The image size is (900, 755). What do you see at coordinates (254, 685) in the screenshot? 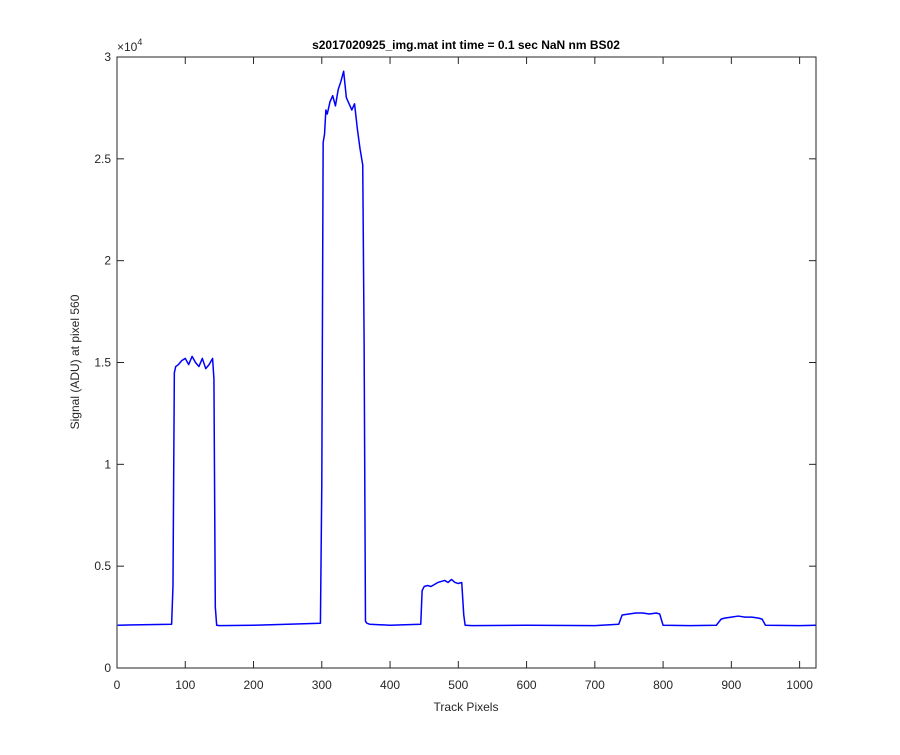
I see `x-tick-label: 200` at bounding box center [254, 685].